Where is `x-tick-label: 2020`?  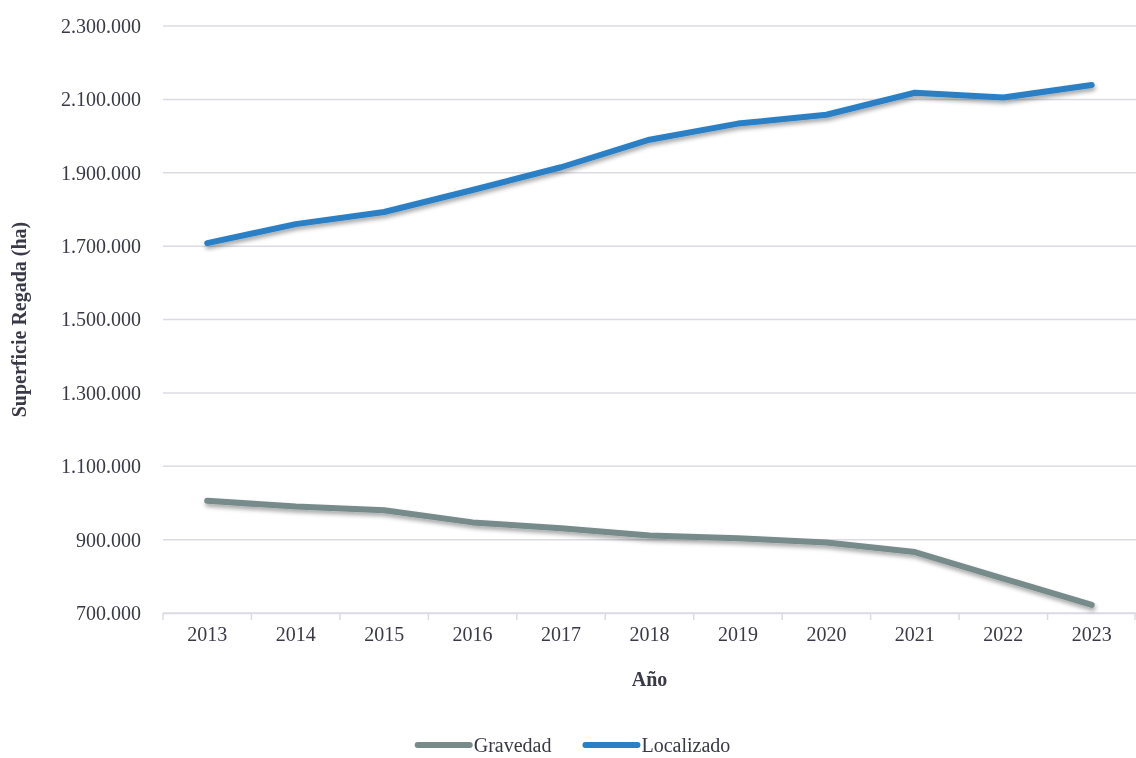 x-tick-label: 2020 is located at coordinates (826, 634).